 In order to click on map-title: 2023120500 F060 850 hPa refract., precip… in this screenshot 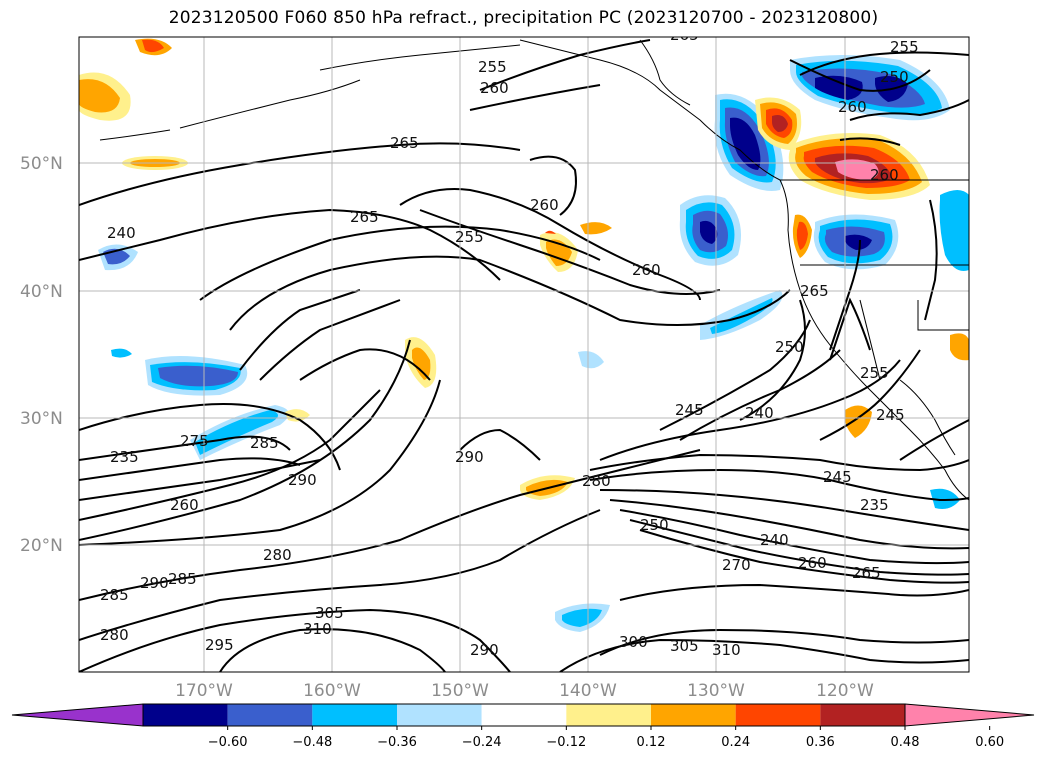, I will do `click(523, 18)`.